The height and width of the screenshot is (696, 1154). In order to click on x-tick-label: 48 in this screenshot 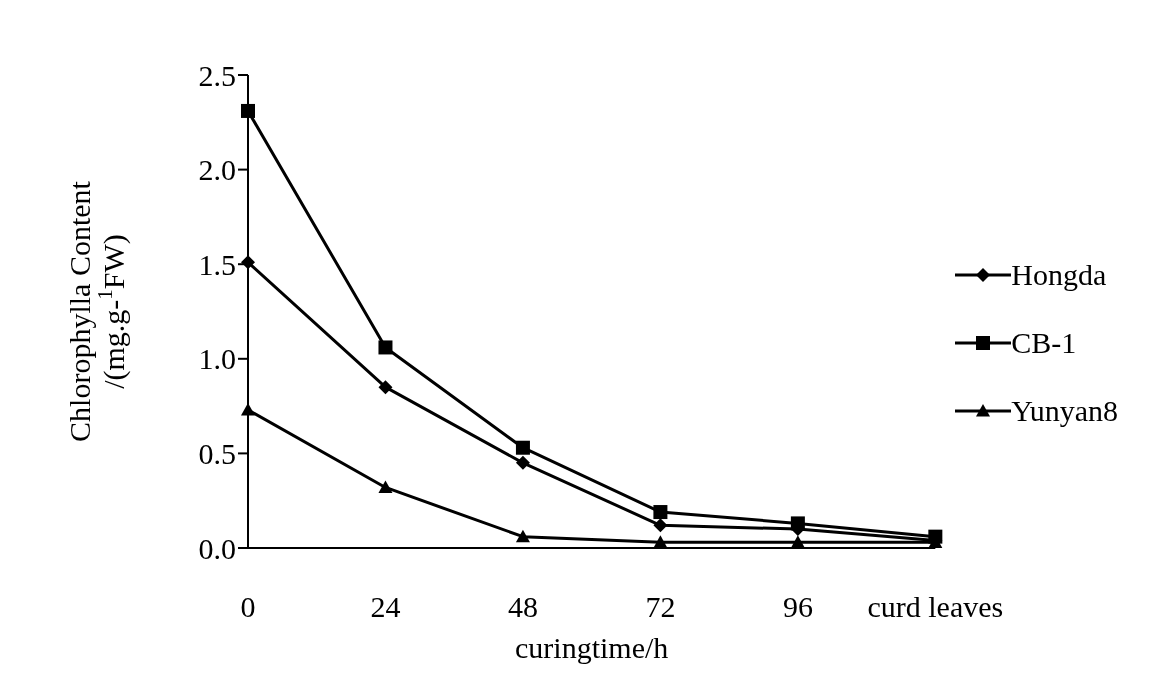, I will do `click(522, 607)`.